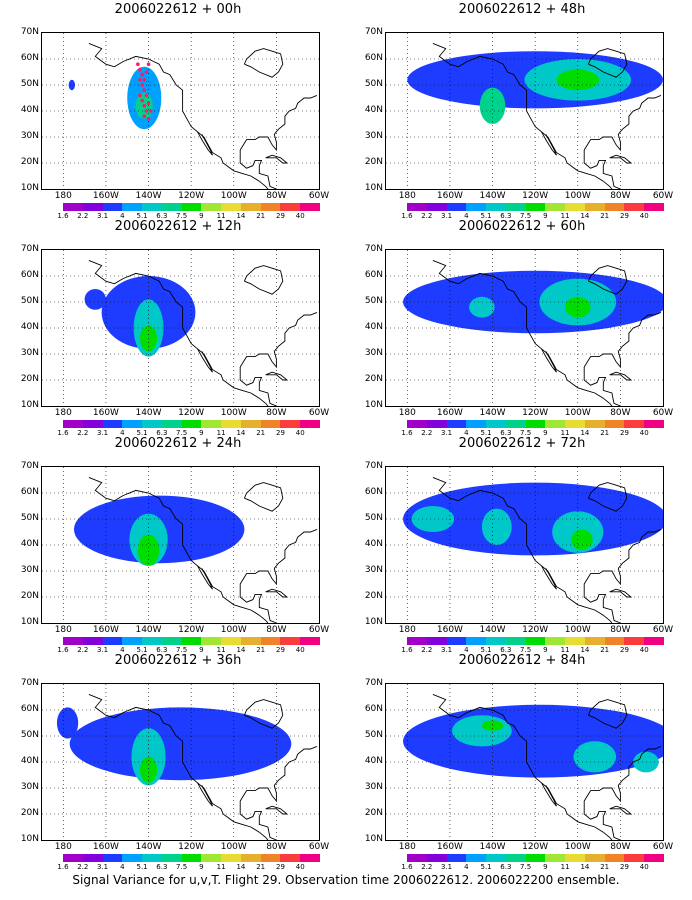  Describe the element at coordinates (585, 650) in the screenshot. I see `color-bar-label: 14` at that location.